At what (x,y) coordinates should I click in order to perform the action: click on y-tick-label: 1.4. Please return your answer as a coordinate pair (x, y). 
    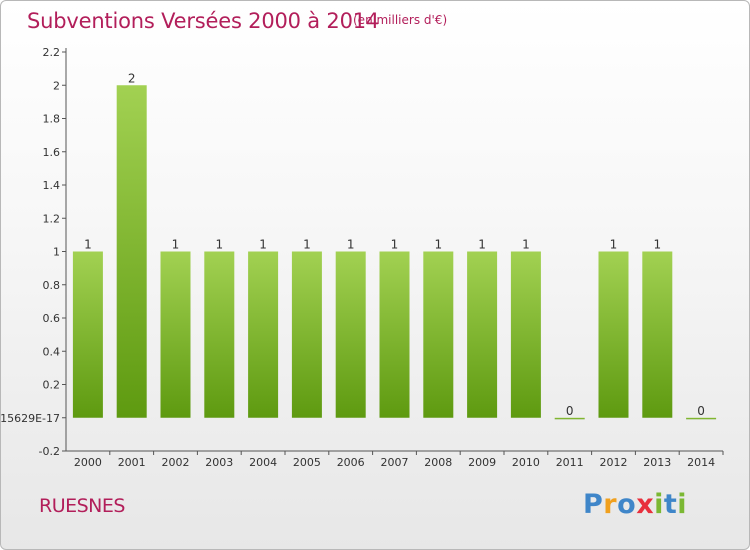
    Looking at the image, I should click on (52, 185).